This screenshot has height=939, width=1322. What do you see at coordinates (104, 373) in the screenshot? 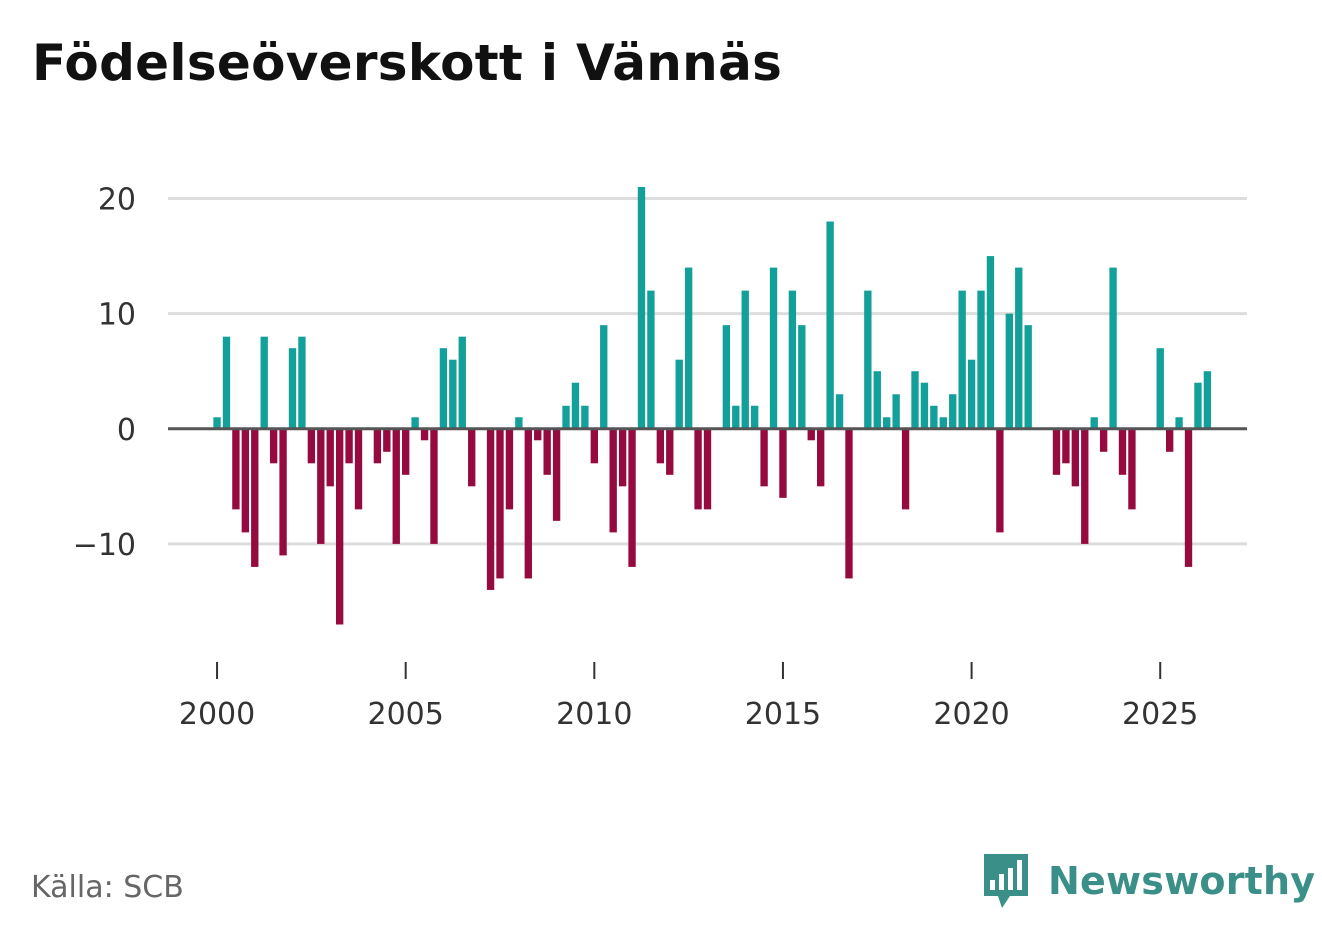
I see `y-axis: 20 10 0 −10` at bounding box center [104, 373].